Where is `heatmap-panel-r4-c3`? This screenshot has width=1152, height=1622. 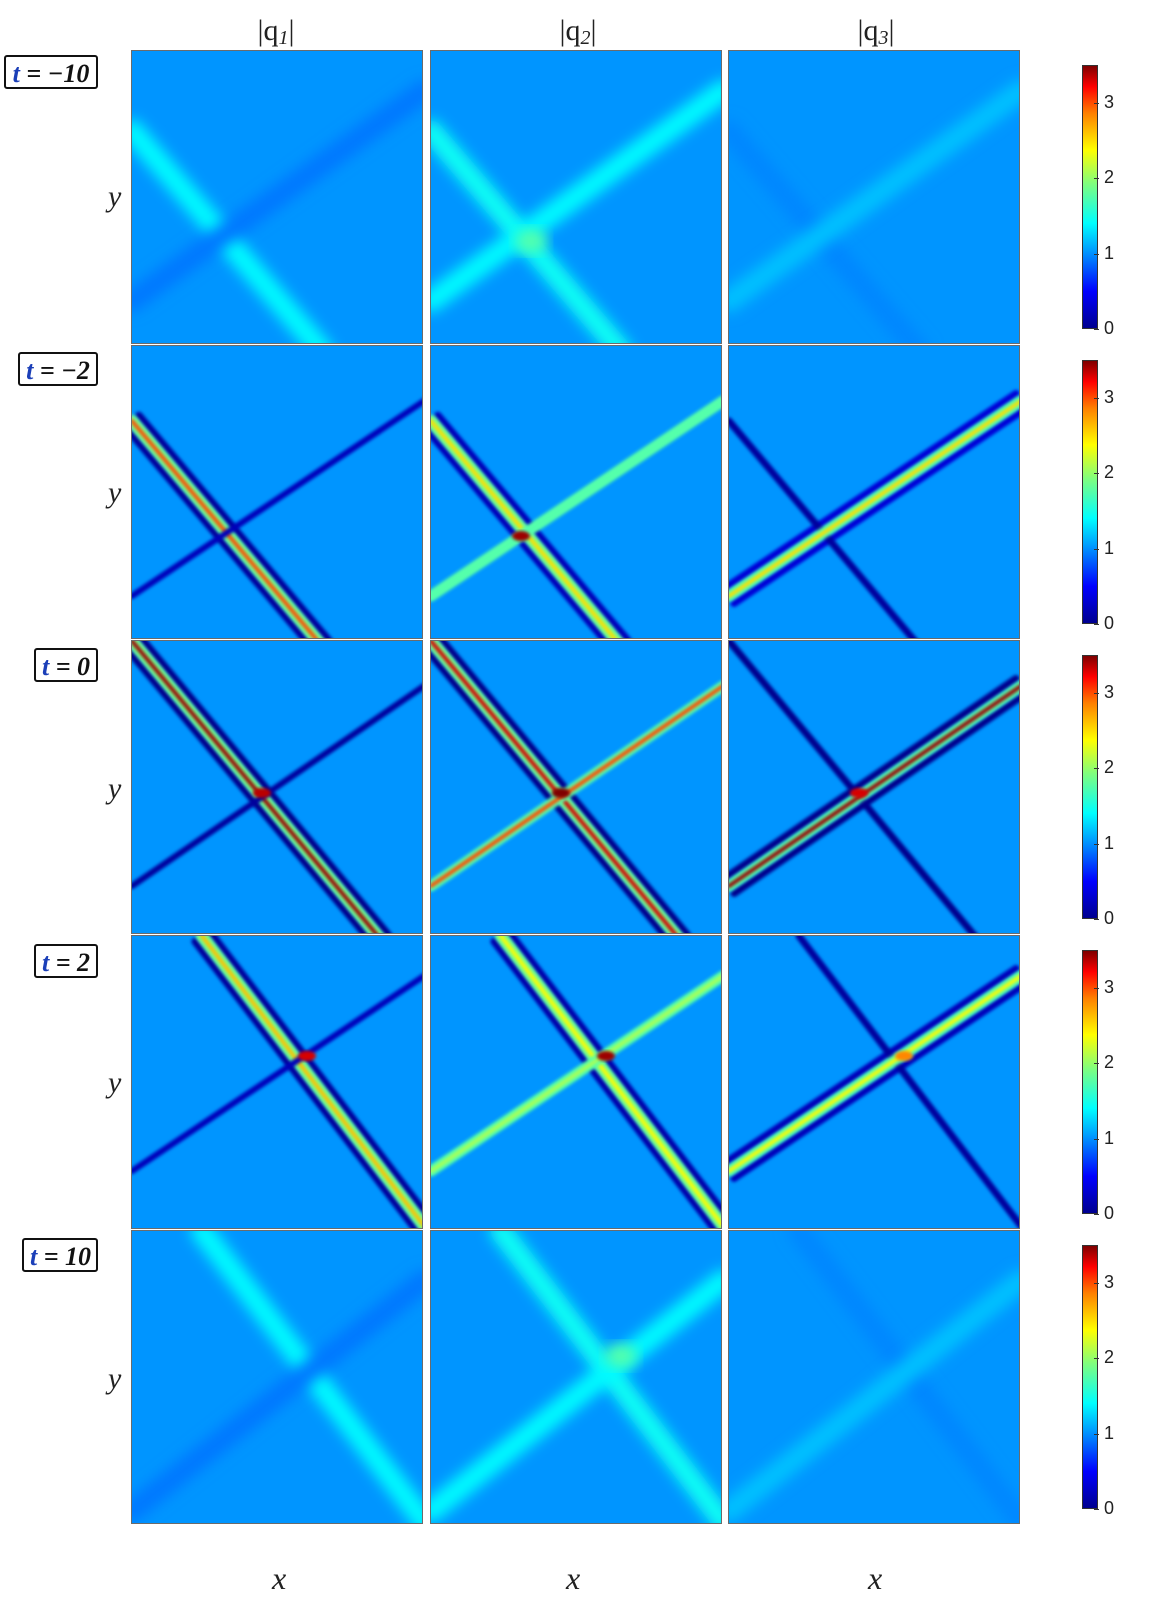
heatmap-panel-r4-c3 is located at coordinates (874, 1082).